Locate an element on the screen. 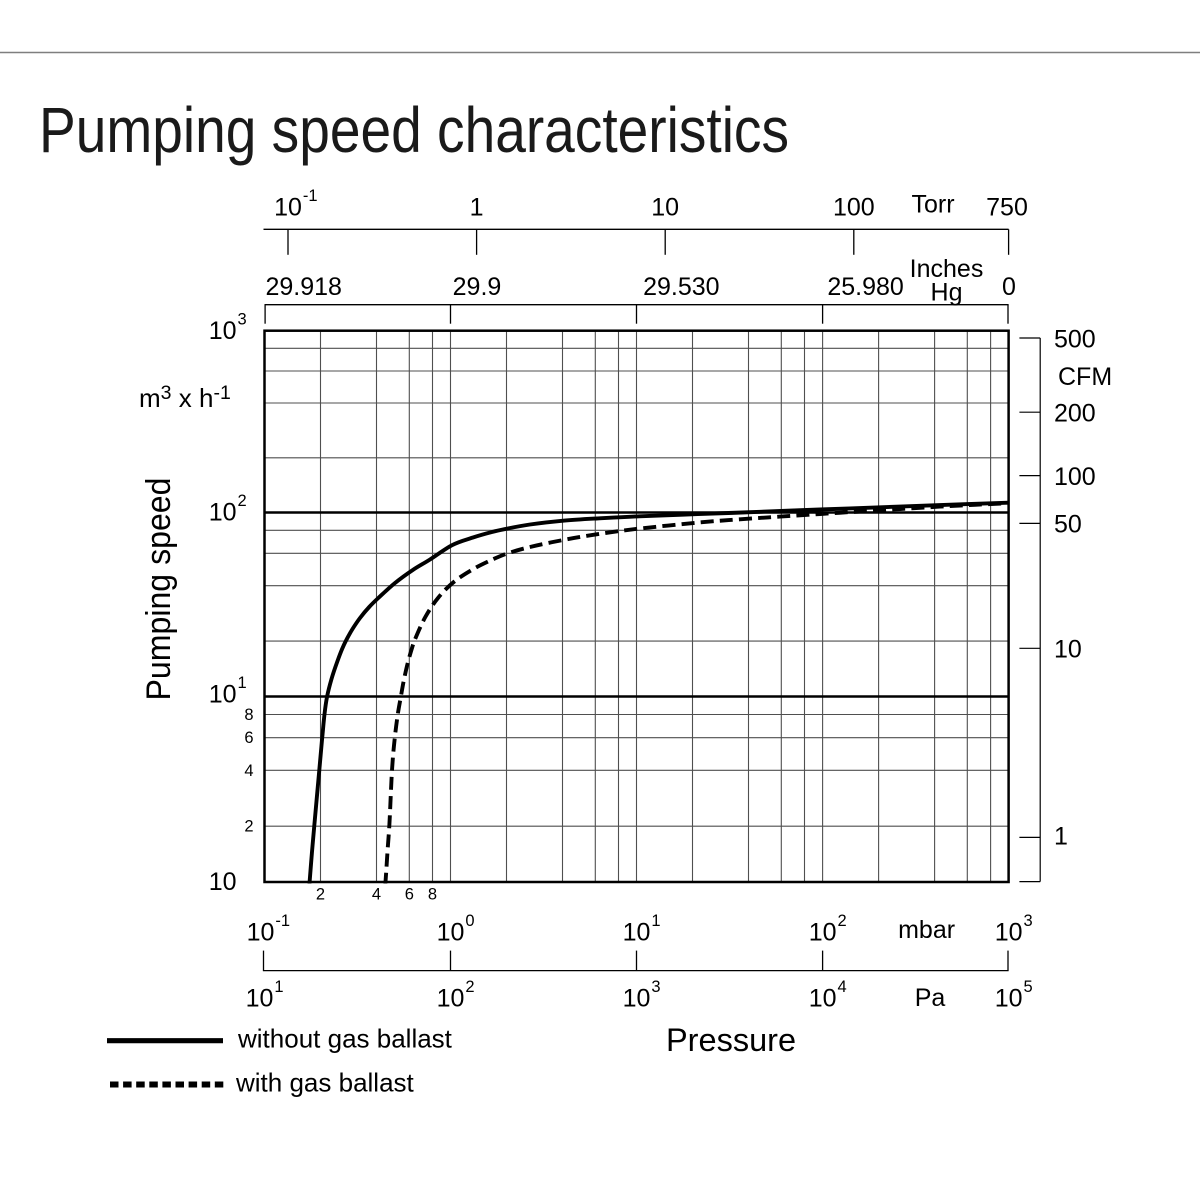 The width and height of the screenshot is (1200, 1200). svg-text: 29.530 is located at coordinates (681, 287).